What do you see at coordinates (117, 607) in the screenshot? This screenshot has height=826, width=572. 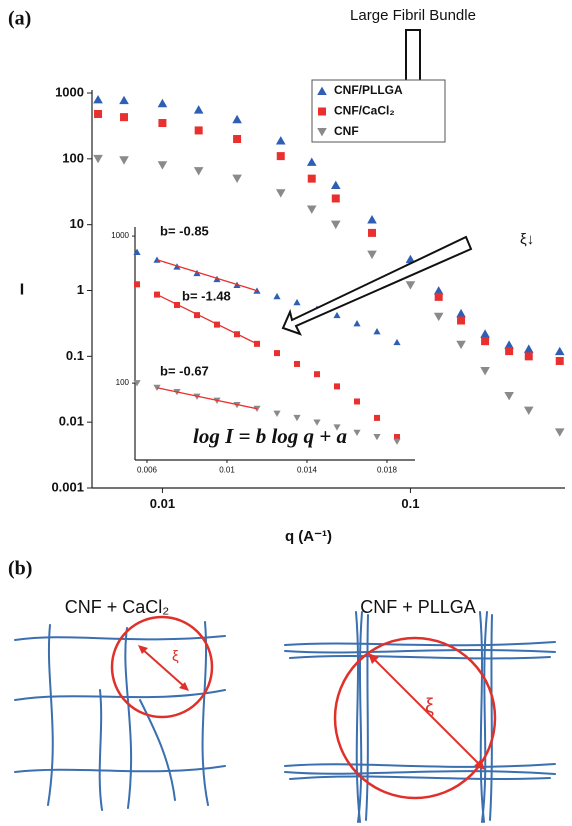 I see `diagram-title: CNF + CaCl₂` at bounding box center [117, 607].